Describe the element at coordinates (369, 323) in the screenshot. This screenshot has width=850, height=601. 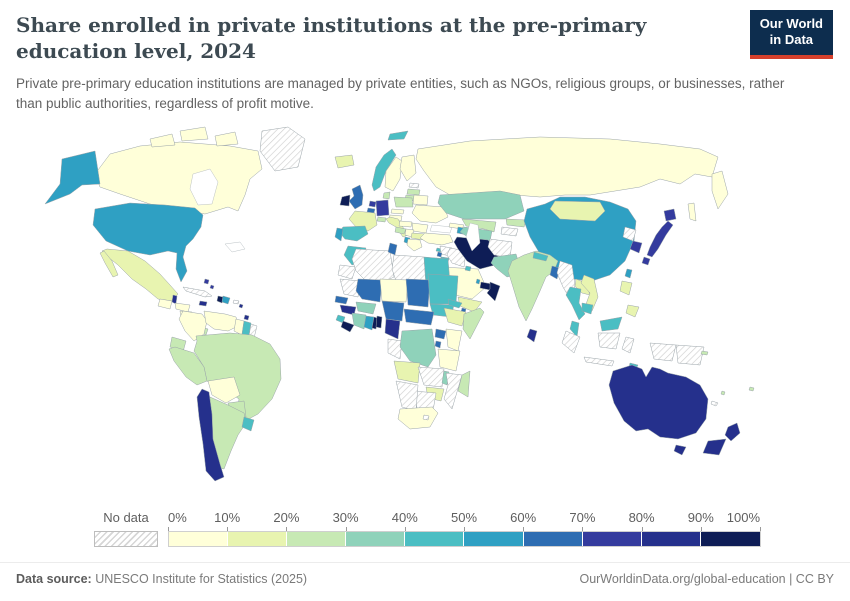
I see `country-ghana` at that location.